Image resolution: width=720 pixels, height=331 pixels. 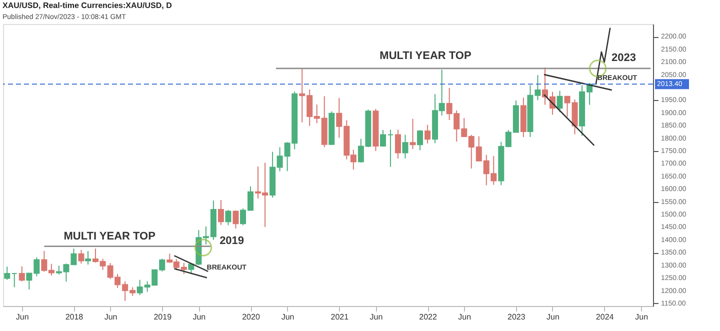 What do you see at coordinates (251, 317) in the screenshot?
I see `x-tick-label: 2020` at bounding box center [251, 317].